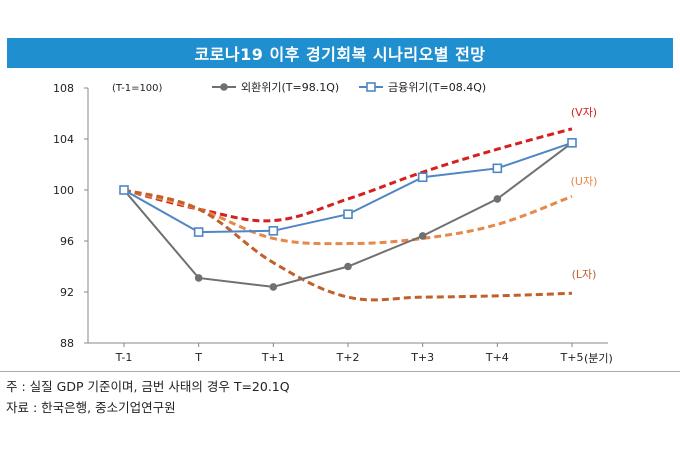 This screenshot has width=680, height=450. I want to click on legend-label: 금융위기(T=08.4Q), so click(437, 87).